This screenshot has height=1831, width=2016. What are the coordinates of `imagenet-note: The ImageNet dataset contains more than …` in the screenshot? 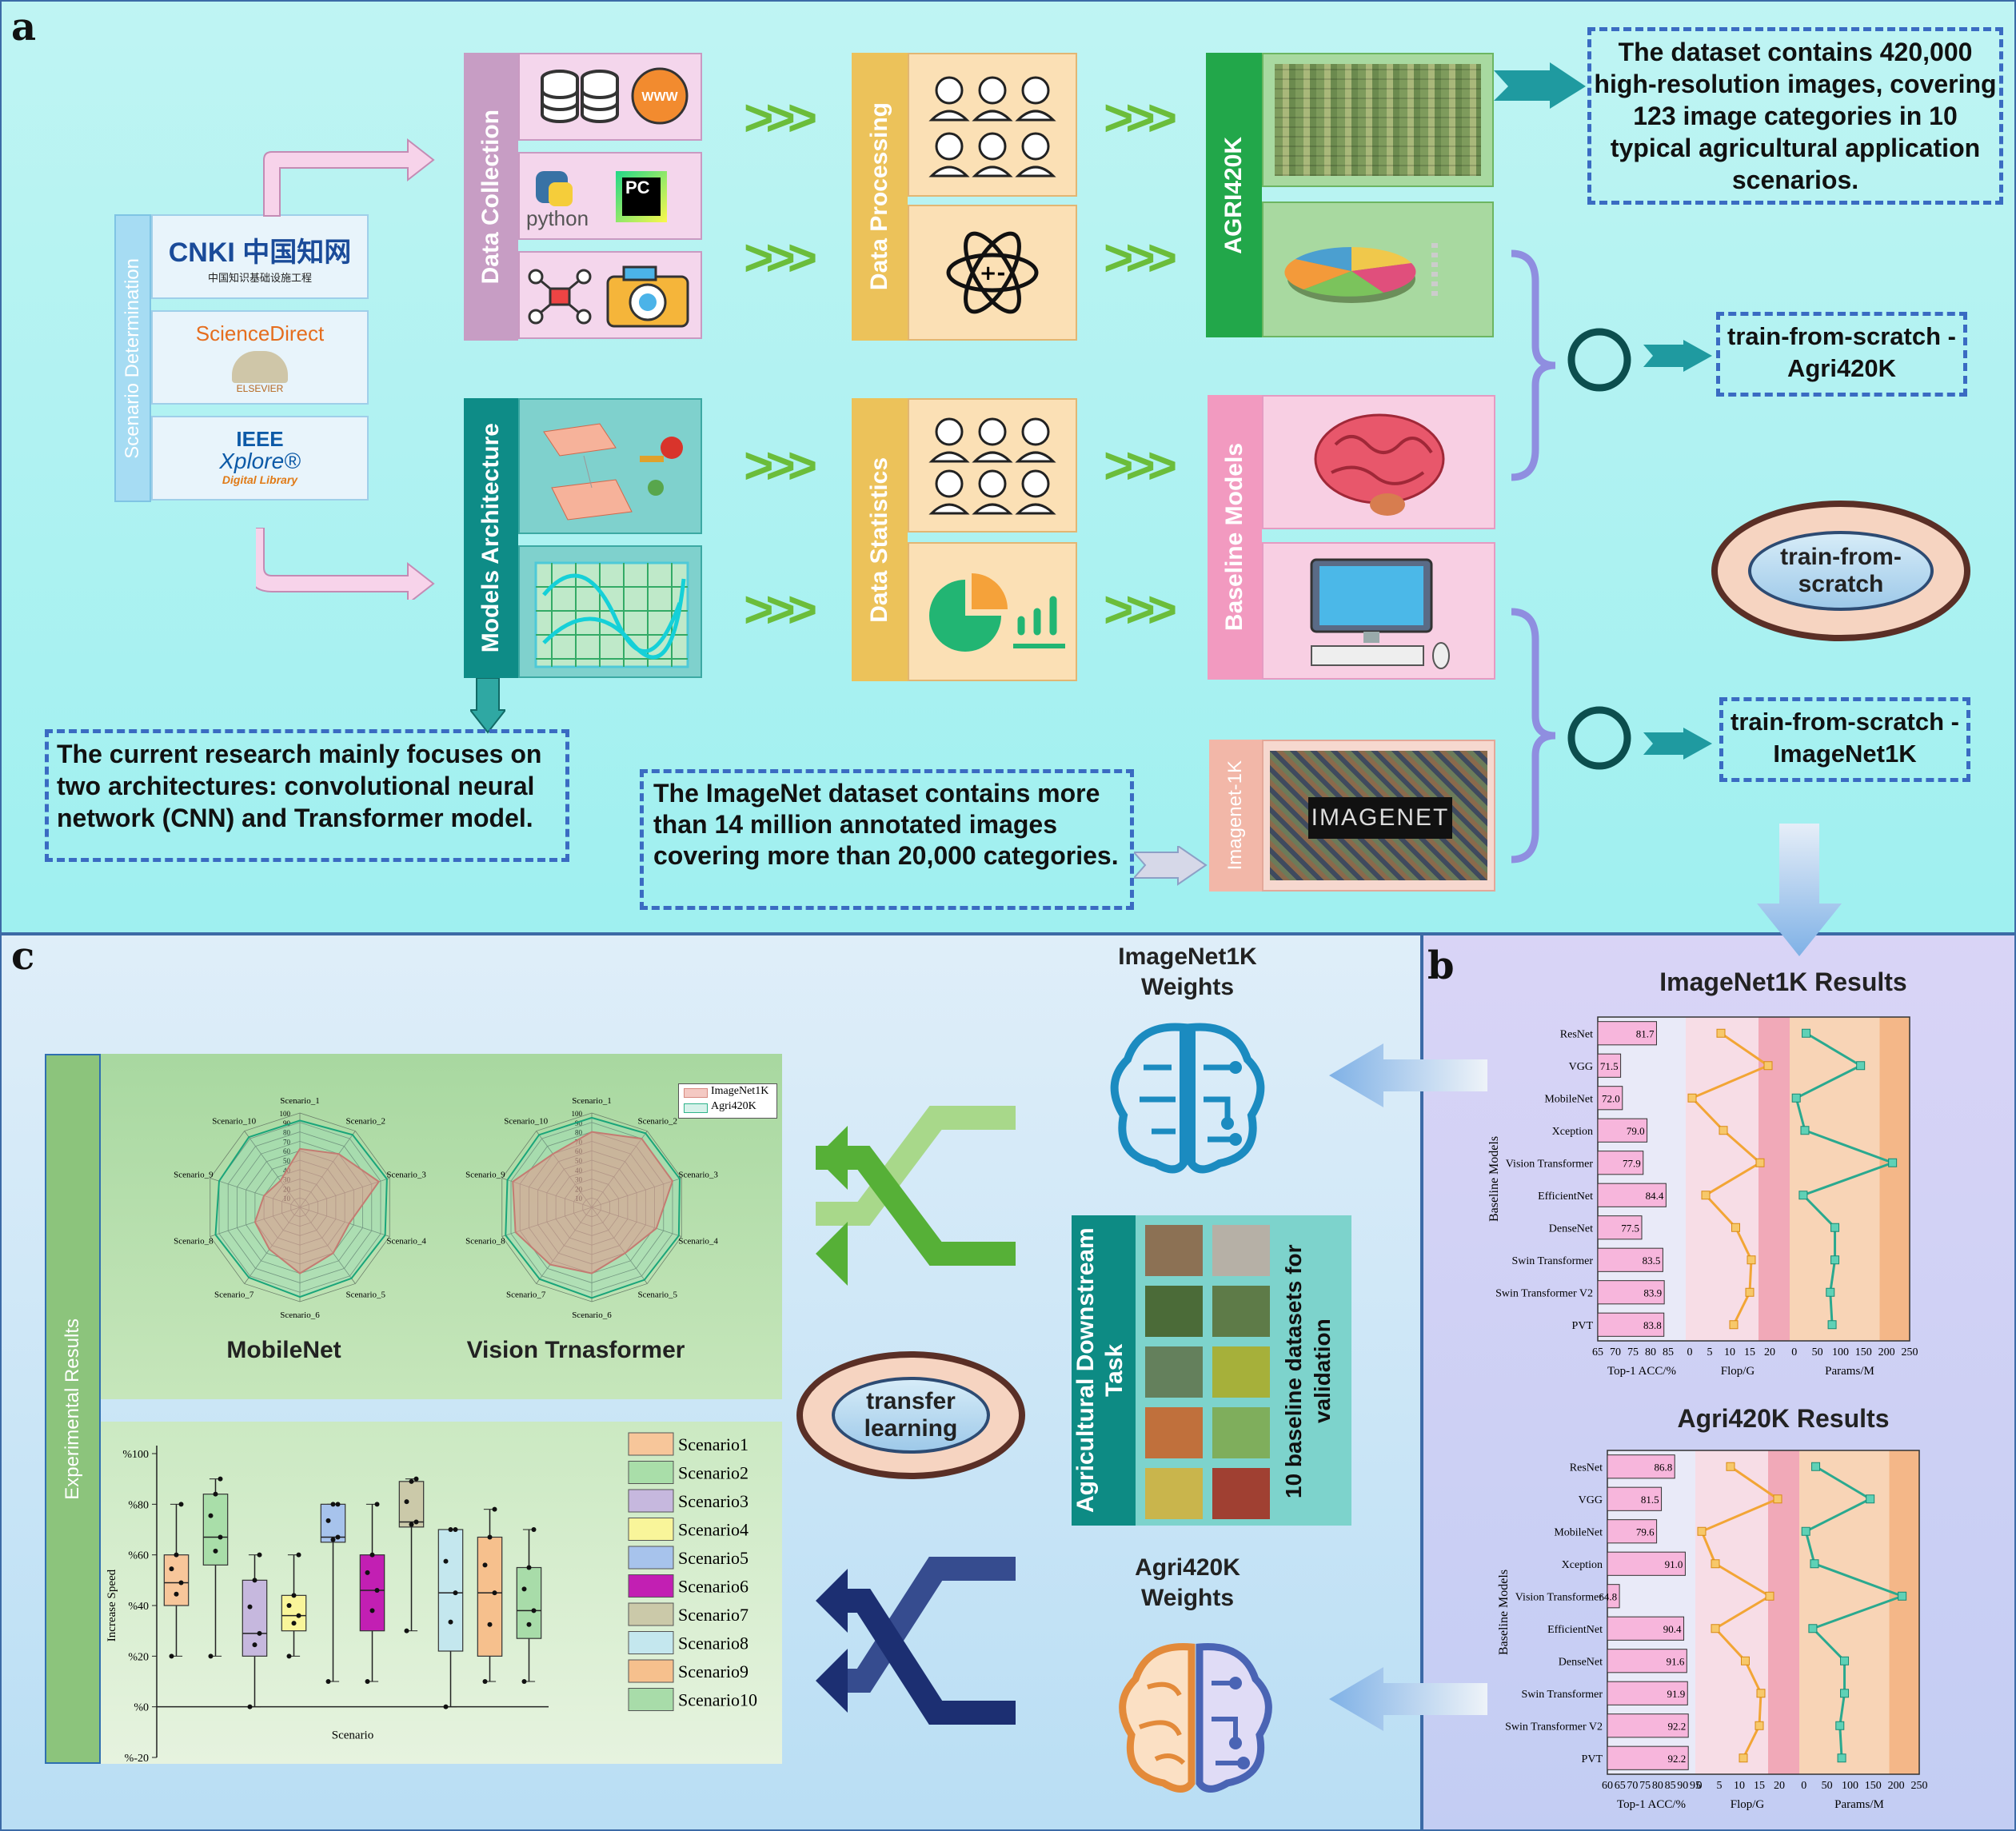 It's located at (887, 840).